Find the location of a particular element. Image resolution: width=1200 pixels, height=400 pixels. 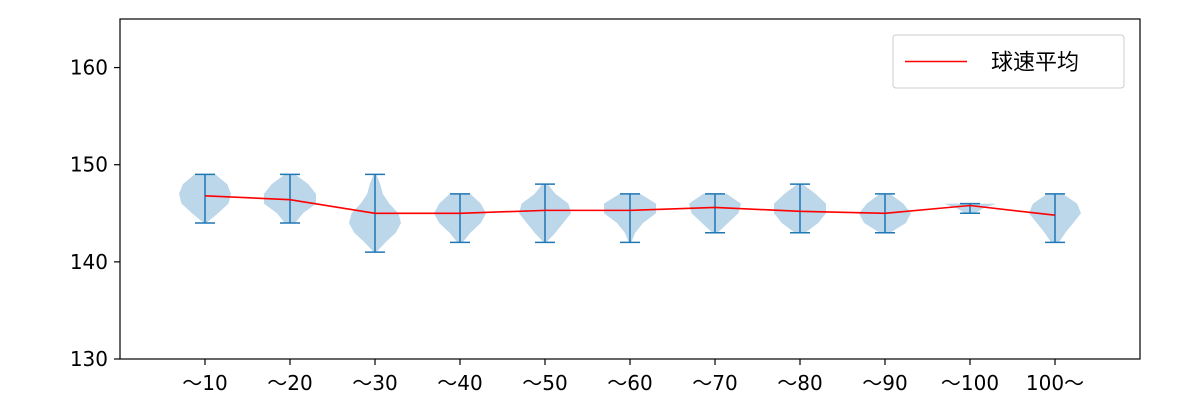

x-tick-label: ～10 is located at coordinates (204, 383).